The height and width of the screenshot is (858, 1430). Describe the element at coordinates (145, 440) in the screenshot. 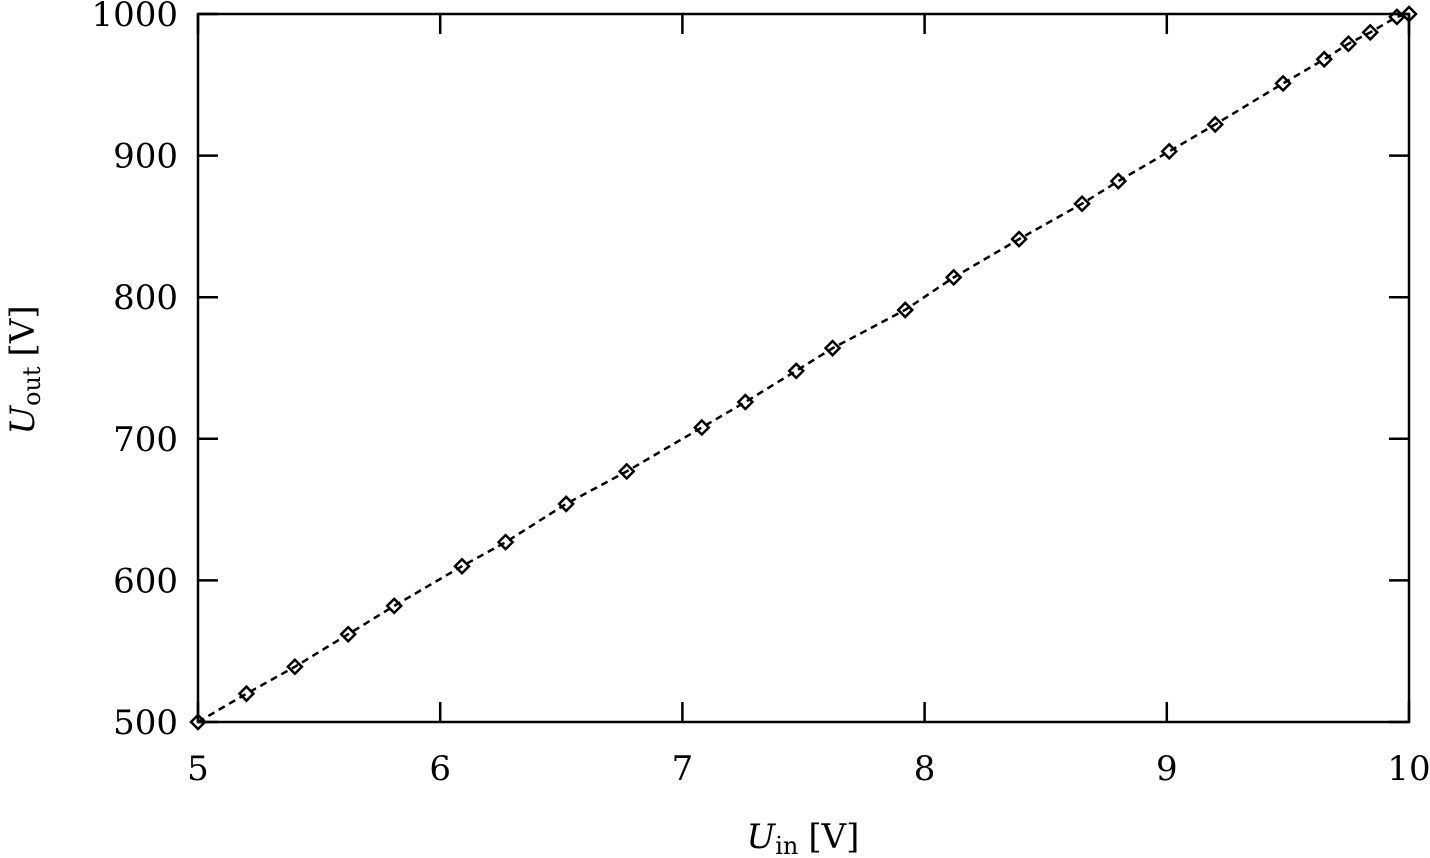

I see `y-tick-label: 700` at that location.